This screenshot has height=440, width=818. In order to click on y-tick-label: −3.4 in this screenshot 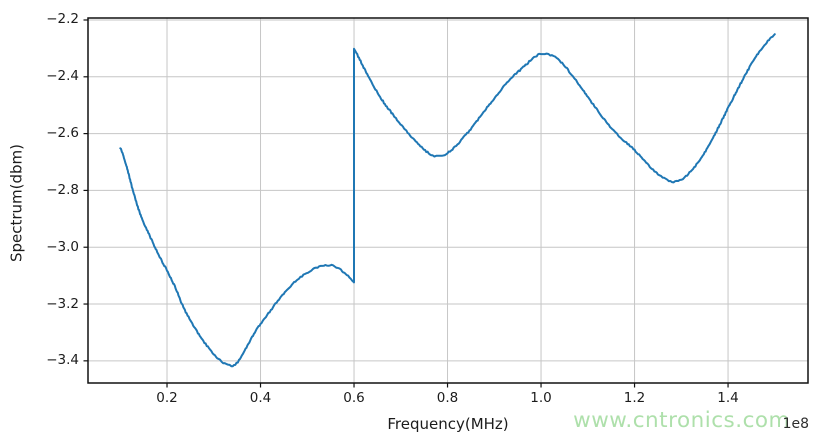, I will do `click(62, 360)`.